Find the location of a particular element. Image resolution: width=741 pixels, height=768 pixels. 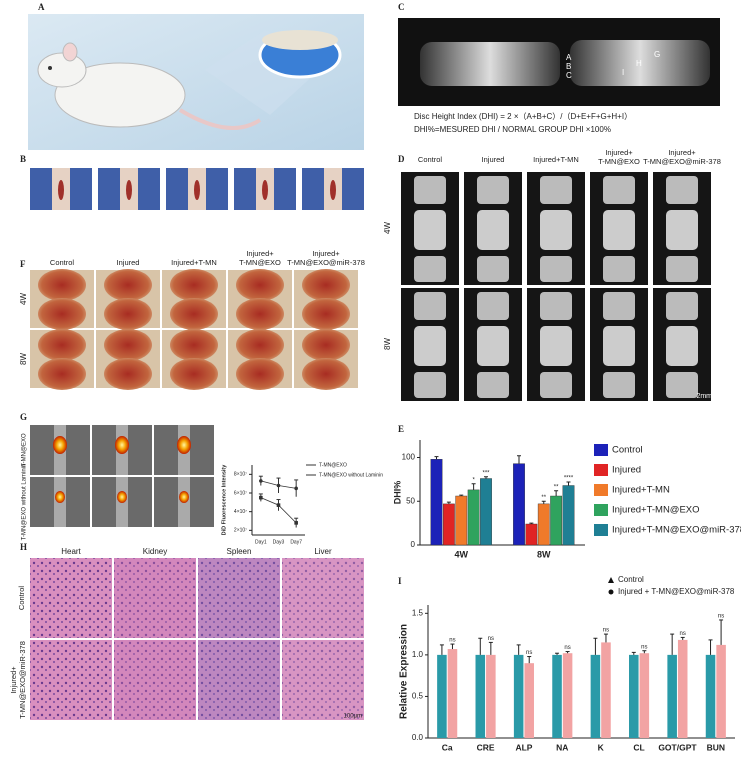

legend-label: Injured + T-MN@EXO@miR-378 is located at coordinates (676, 591).